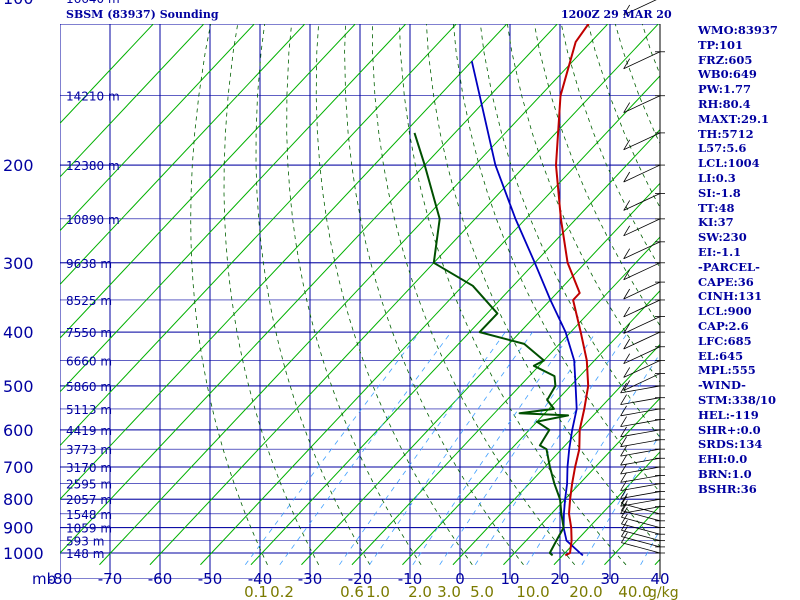  I want to click on stat-item: PW:1.77, so click(725, 89).